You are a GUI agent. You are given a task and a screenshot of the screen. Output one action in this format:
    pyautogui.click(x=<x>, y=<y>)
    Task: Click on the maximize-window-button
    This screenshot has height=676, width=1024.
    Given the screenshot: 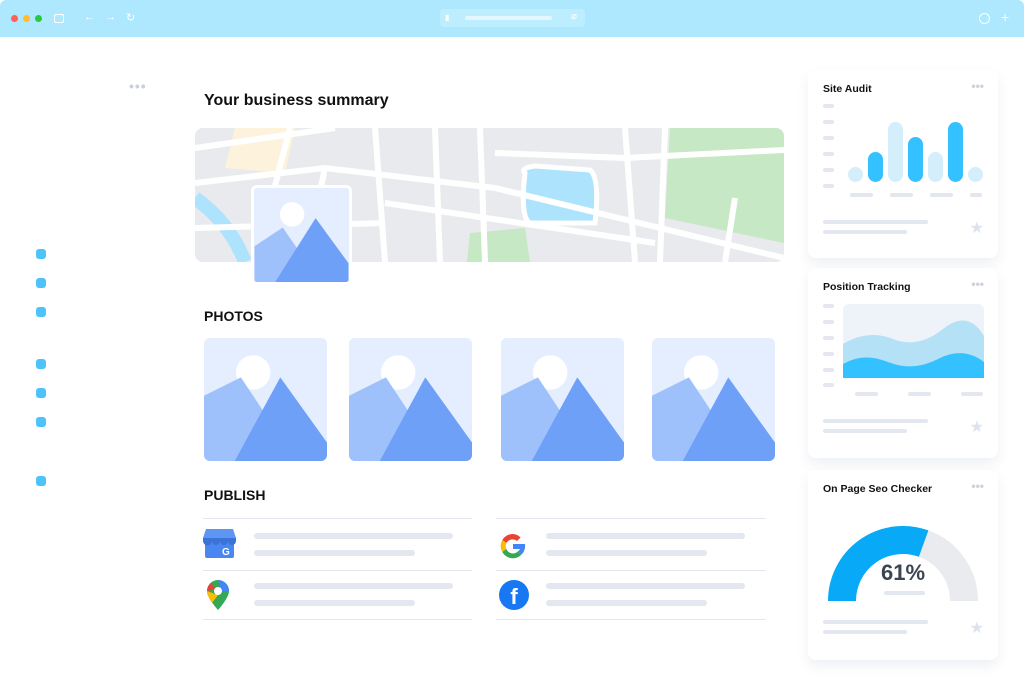 What is the action you would take?
    pyautogui.click(x=38, y=18)
    